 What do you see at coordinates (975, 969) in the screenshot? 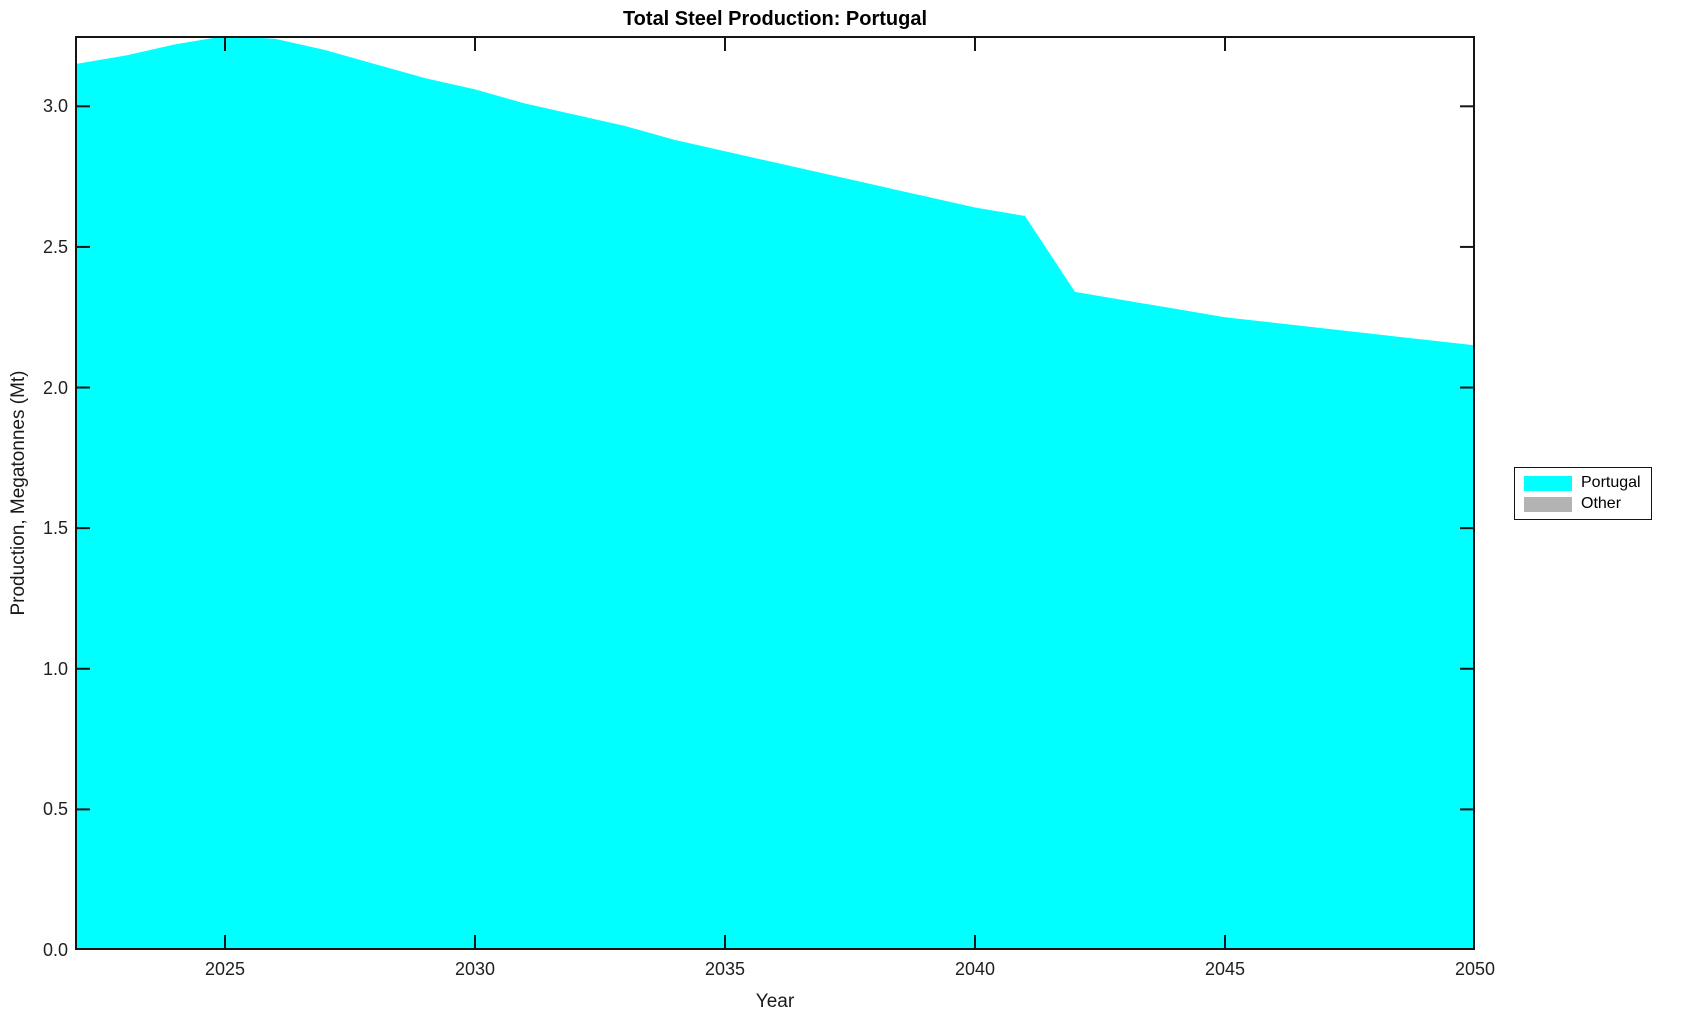
I see `x-tick-label: 2040` at bounding box center [975, 969].